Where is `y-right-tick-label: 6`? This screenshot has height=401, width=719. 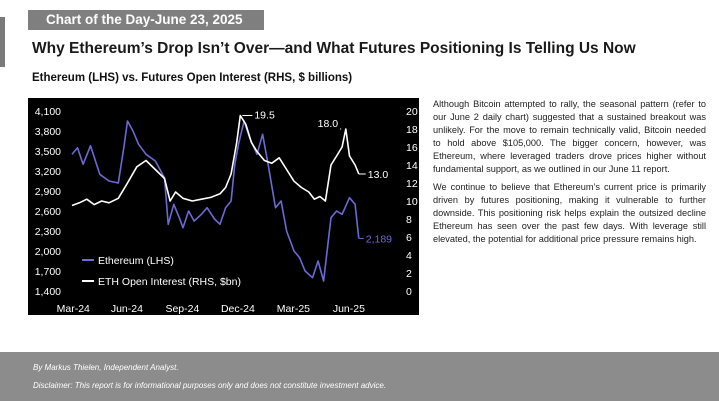 y-right-tick-label: 6 is located at coordinates (409, 238).